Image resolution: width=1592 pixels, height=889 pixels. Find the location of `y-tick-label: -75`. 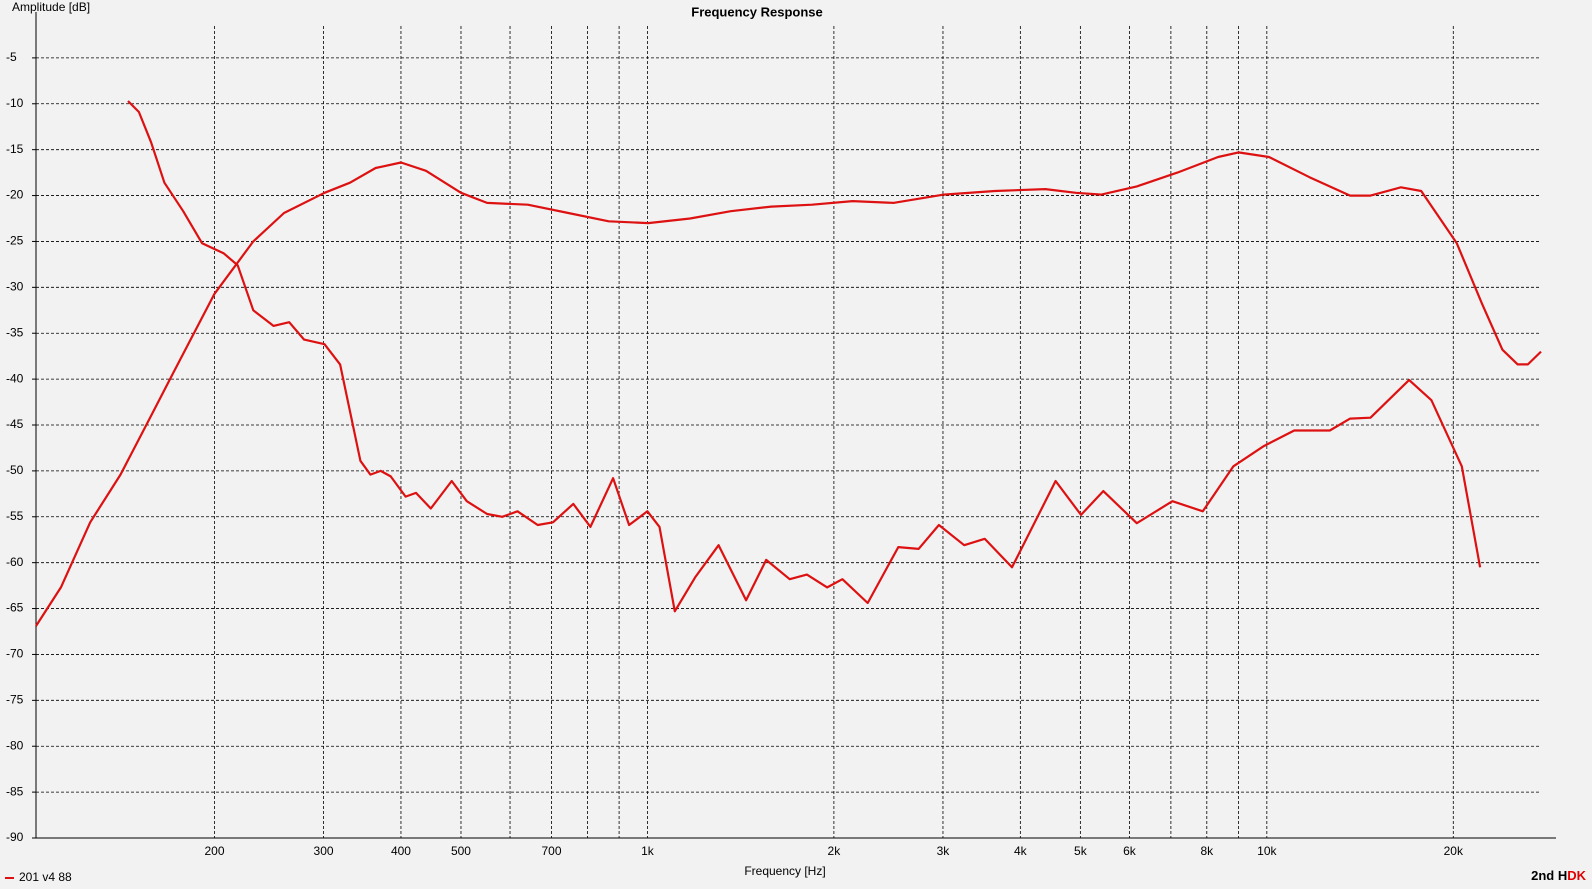

y-tick-label: -75 is located at coordinates (15, 700).